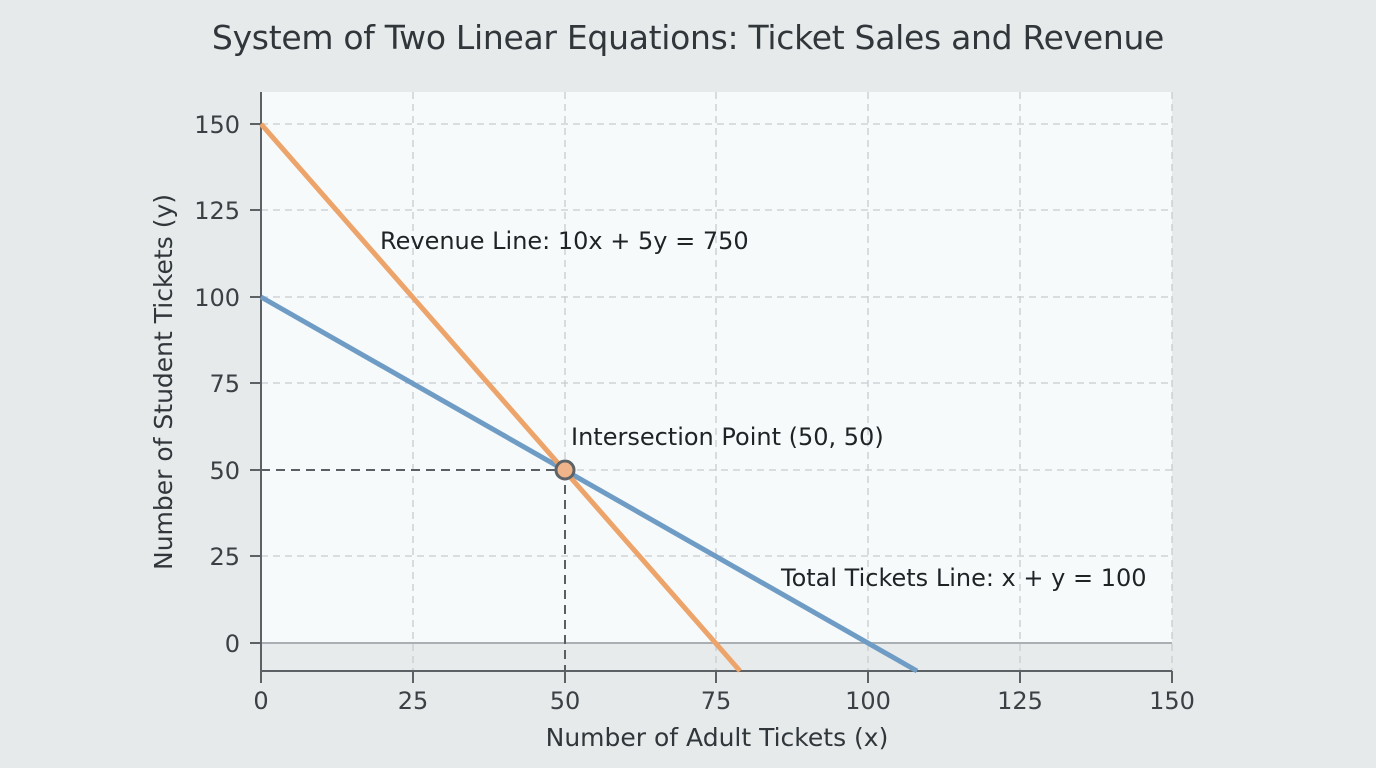 Image resolution: width=1376 pixels, height=768 pixels. What do you see at coordinates (217, 211) in the screenshot?
I see `y-tick-label: 125` at bounding box center [217, 211].